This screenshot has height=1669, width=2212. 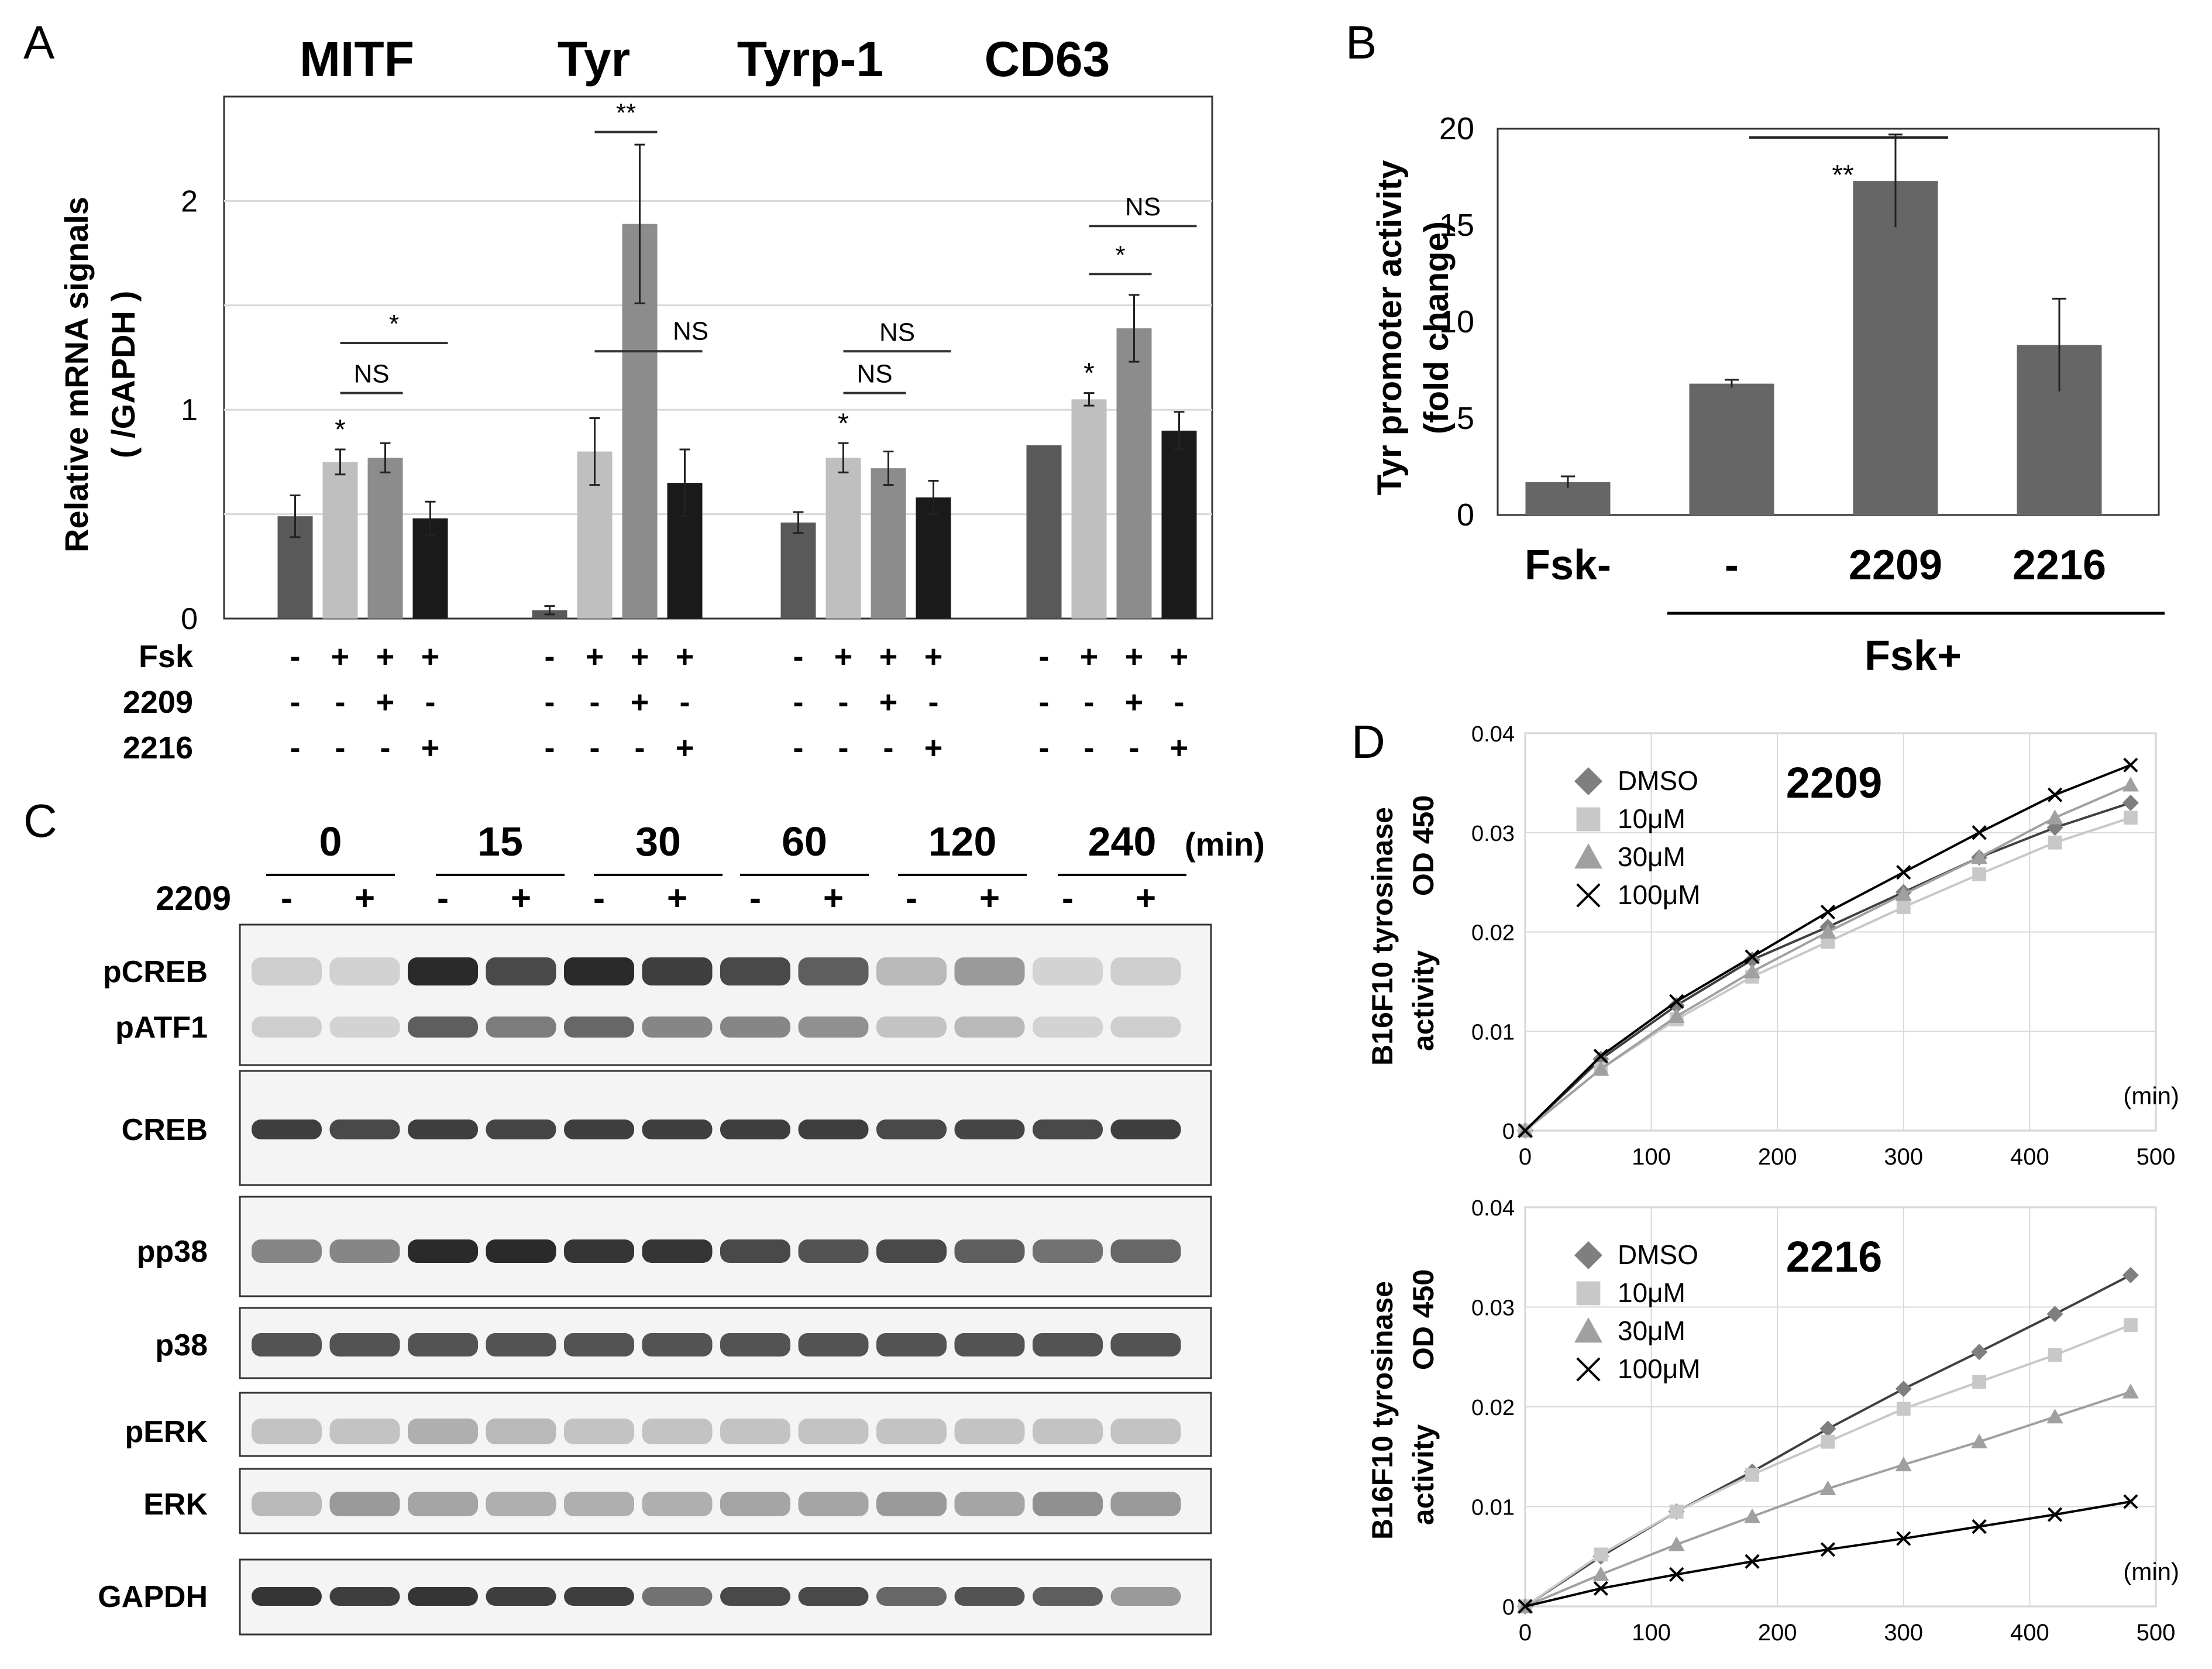 I want to click on panel-b-ytick: 15, so click(x=1456, y=225).